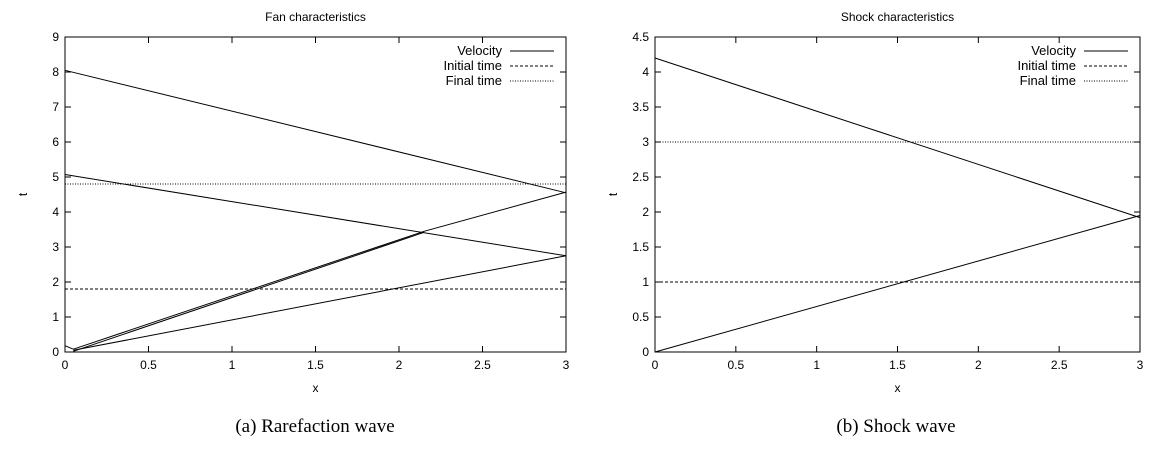 The image size is (1150, 454). I want to click on y-tick-label: 8, so click(55, 72).